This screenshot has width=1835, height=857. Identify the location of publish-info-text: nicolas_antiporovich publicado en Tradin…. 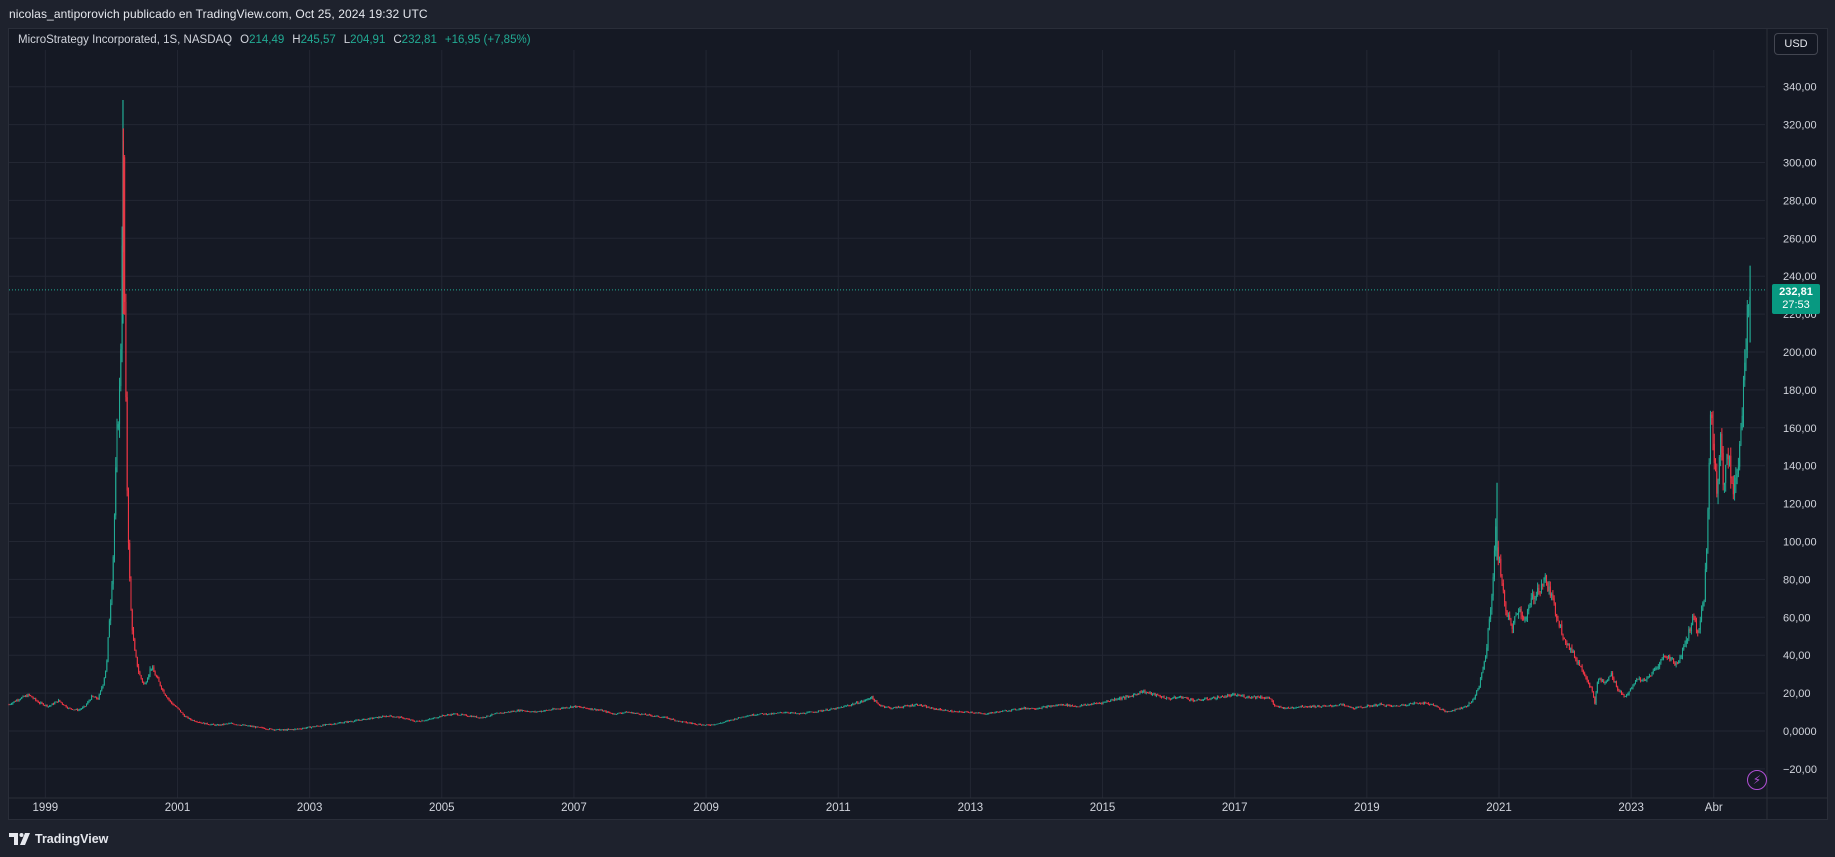
(218, 14).